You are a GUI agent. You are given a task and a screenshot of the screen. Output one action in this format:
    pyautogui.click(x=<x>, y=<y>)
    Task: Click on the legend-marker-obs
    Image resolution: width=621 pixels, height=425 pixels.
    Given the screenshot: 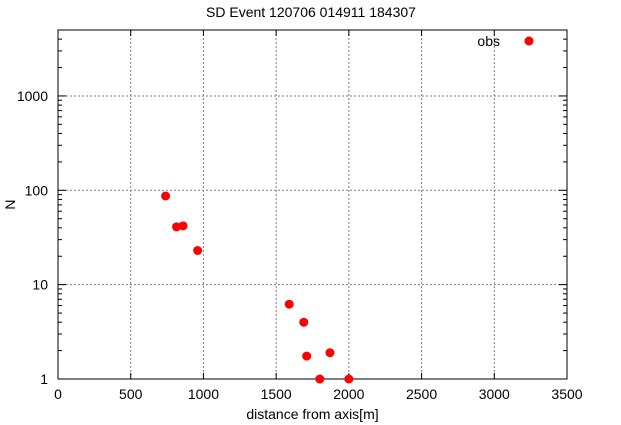 What is the action you would take?
    pyautogui.click(x=529, y=41)
    